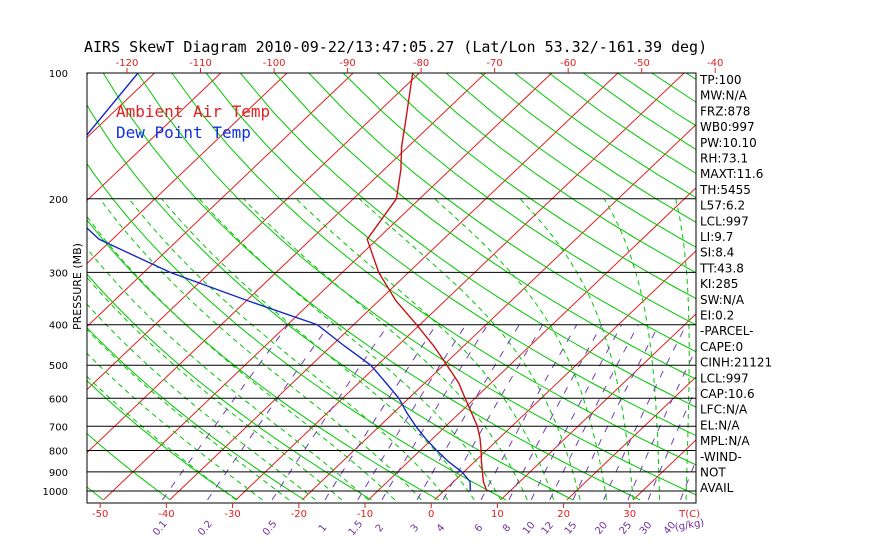 This screenshot has height=560, width=870. Describe the element at coordinates (724, 221) in the screenshot. I see `stat-line: LCL:997` at that location.